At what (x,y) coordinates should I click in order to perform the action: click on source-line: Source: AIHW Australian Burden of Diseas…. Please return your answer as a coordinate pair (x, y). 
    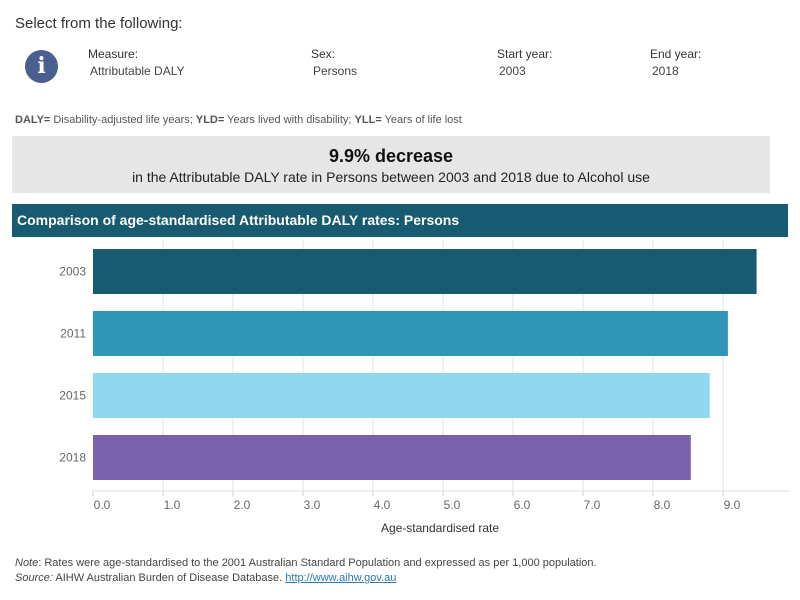
    Looking at the image, I should click on (306, 578).